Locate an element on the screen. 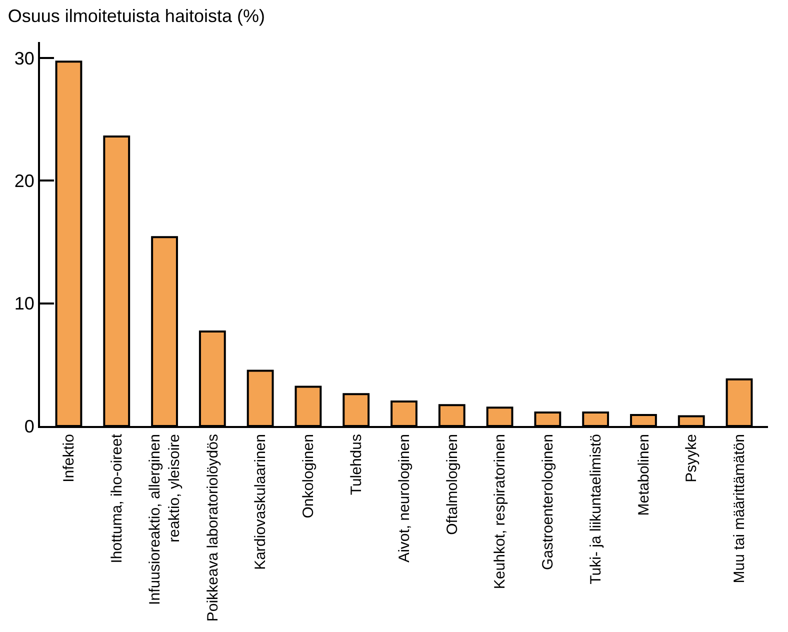 The width and height of the screenshot is (788, 632). x-tick-label: Oftalmologinen is located at coordinates (452, 484).